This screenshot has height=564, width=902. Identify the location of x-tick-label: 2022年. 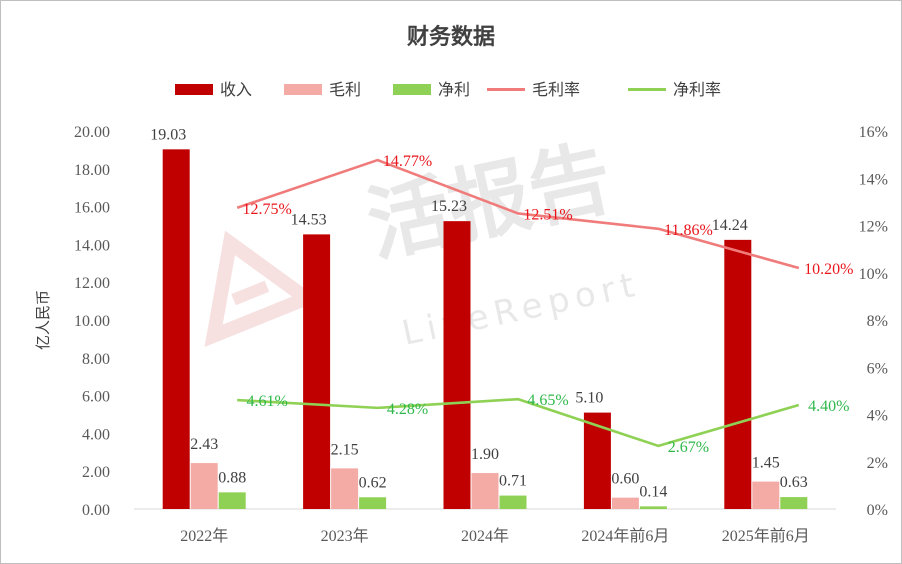
(204, 536).